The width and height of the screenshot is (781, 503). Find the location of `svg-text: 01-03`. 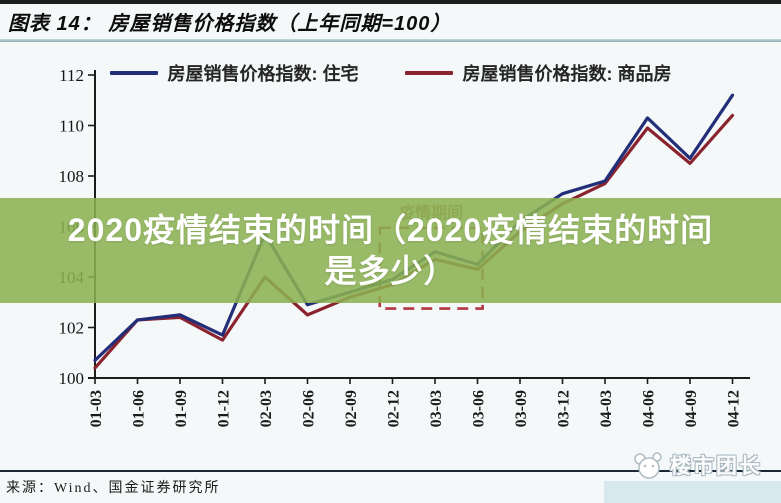

svg-text: 01-03 is located at coordinates (96, 408).